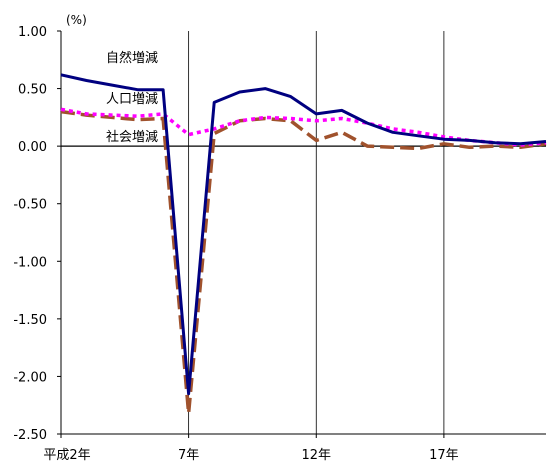  Describe the element at coordinates (32, 90) in the screenshot. I see `y-tick-label-1: 0.50` at that location.